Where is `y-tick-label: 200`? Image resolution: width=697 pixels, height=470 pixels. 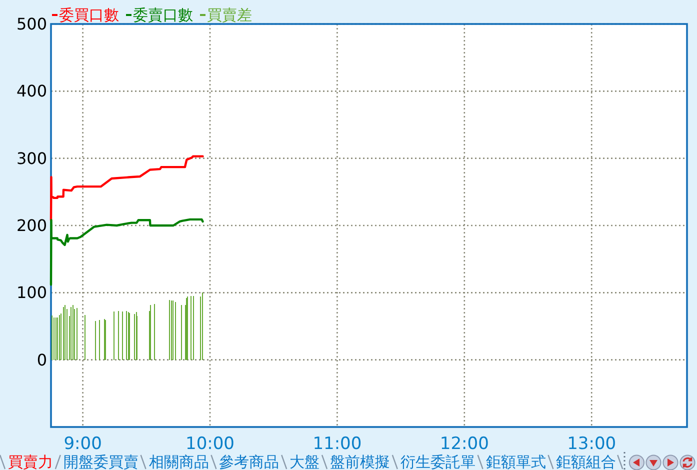 y-tick-label: 200 is located at coordinates (31, 225).